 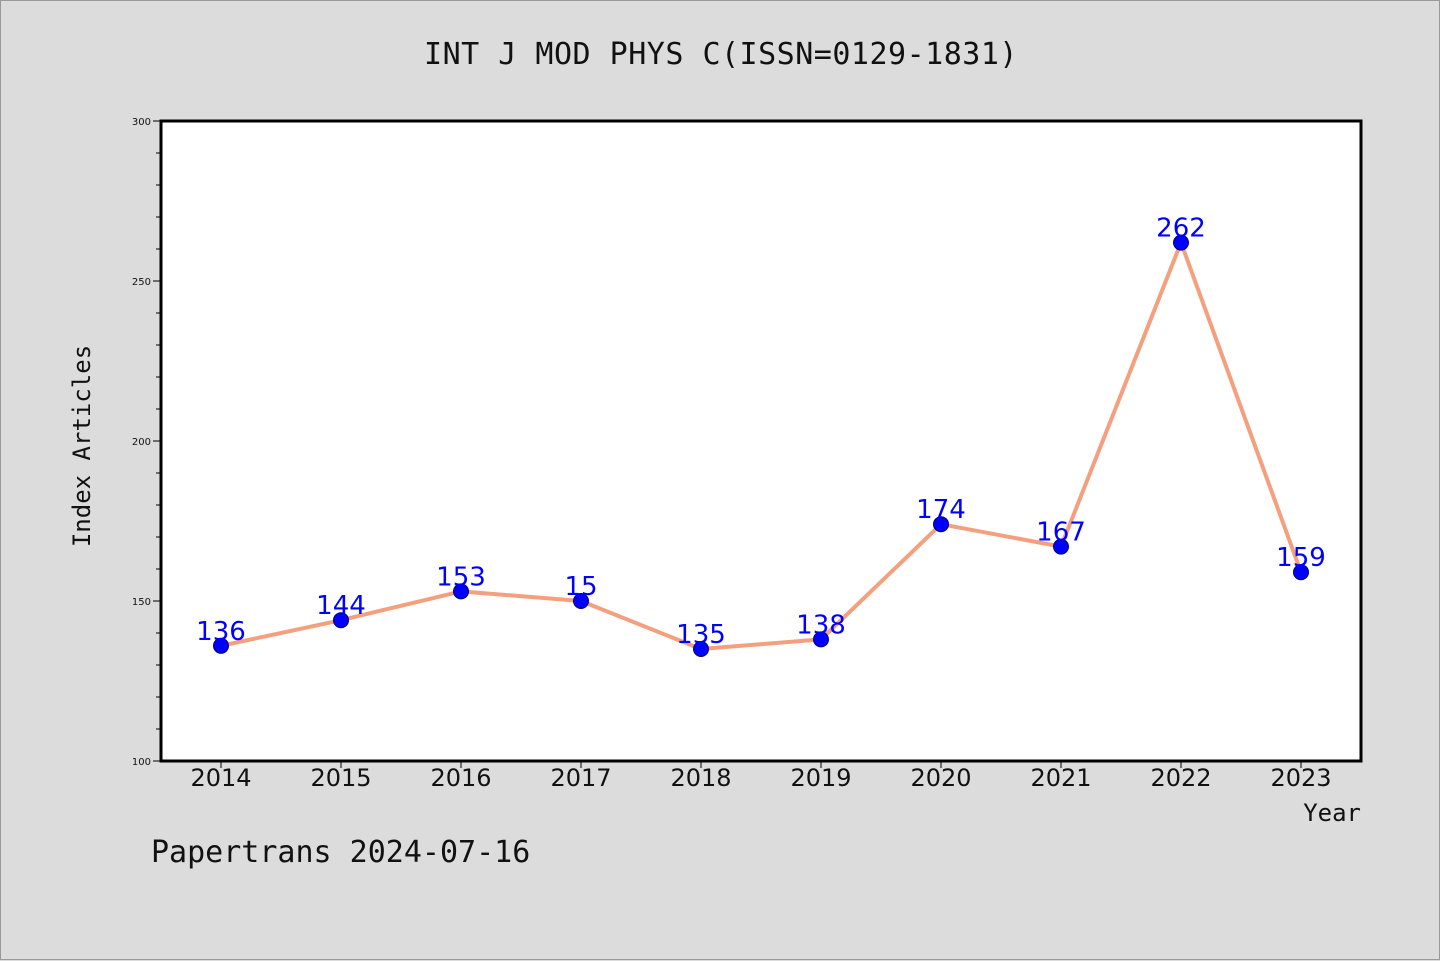 I want to click on y-axis: 100 150 200 250 300, so click(x=146, y=442).